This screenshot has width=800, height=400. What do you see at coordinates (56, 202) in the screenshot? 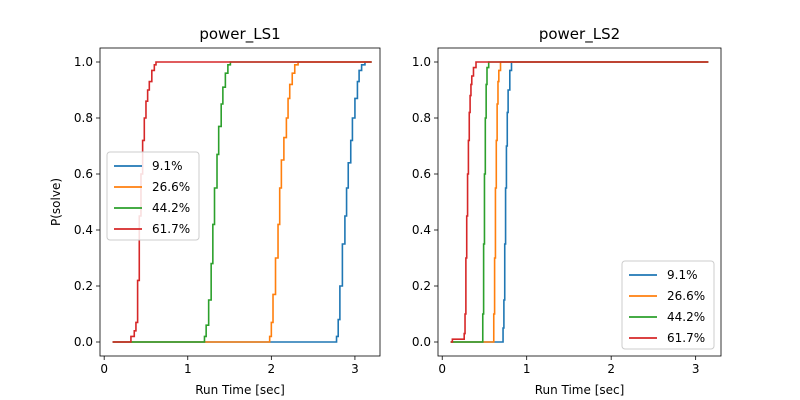
I see `y-axis-label: P(solve)` at bounding box center [56, 202].